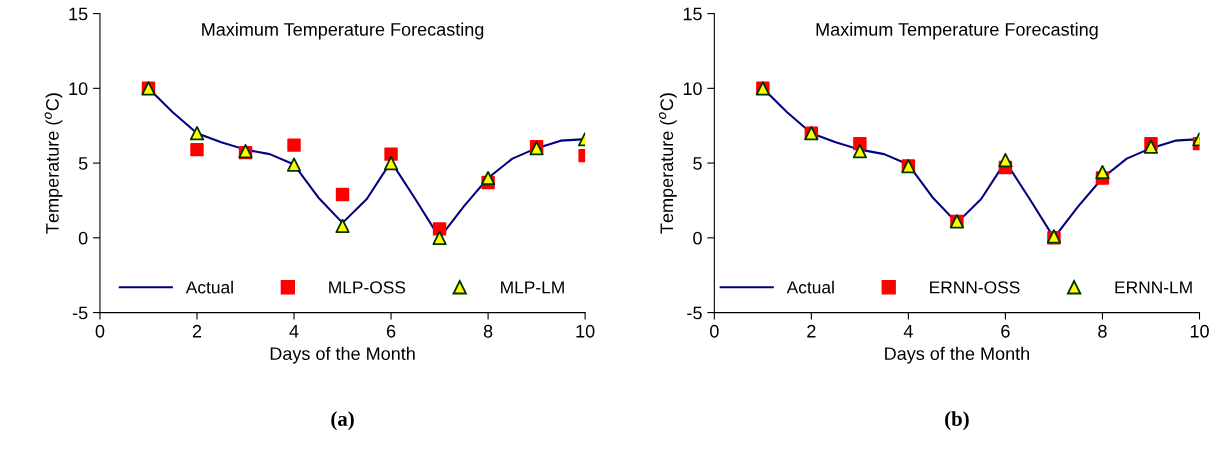  What do you see at coordinates (1153, 287) in the screenshot?
I see `legend-label: ERNN-LM` at bounding box center [1153, 287].